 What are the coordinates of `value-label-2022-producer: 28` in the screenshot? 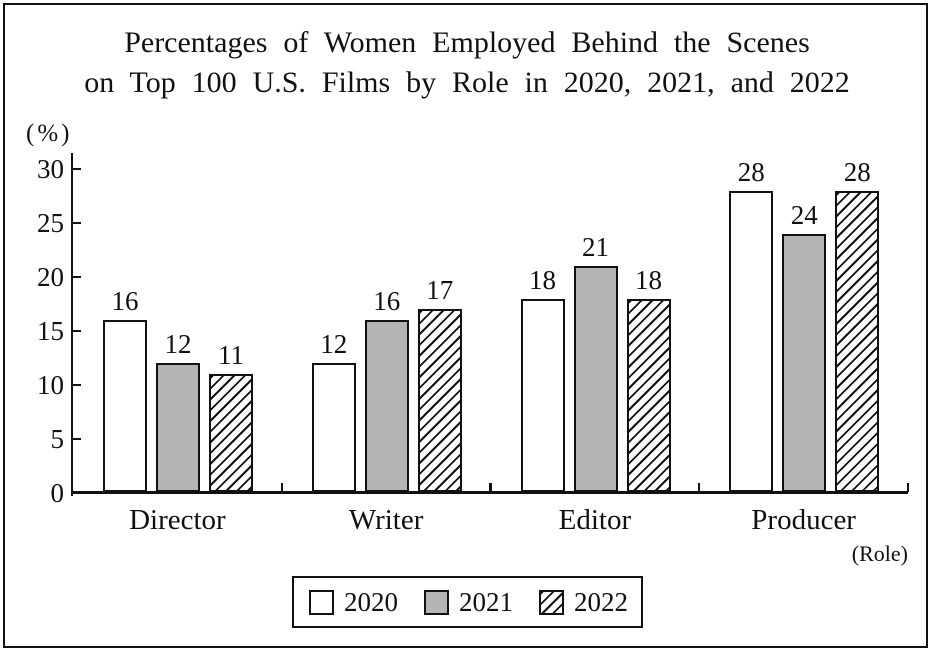 It's located at (857, 171).